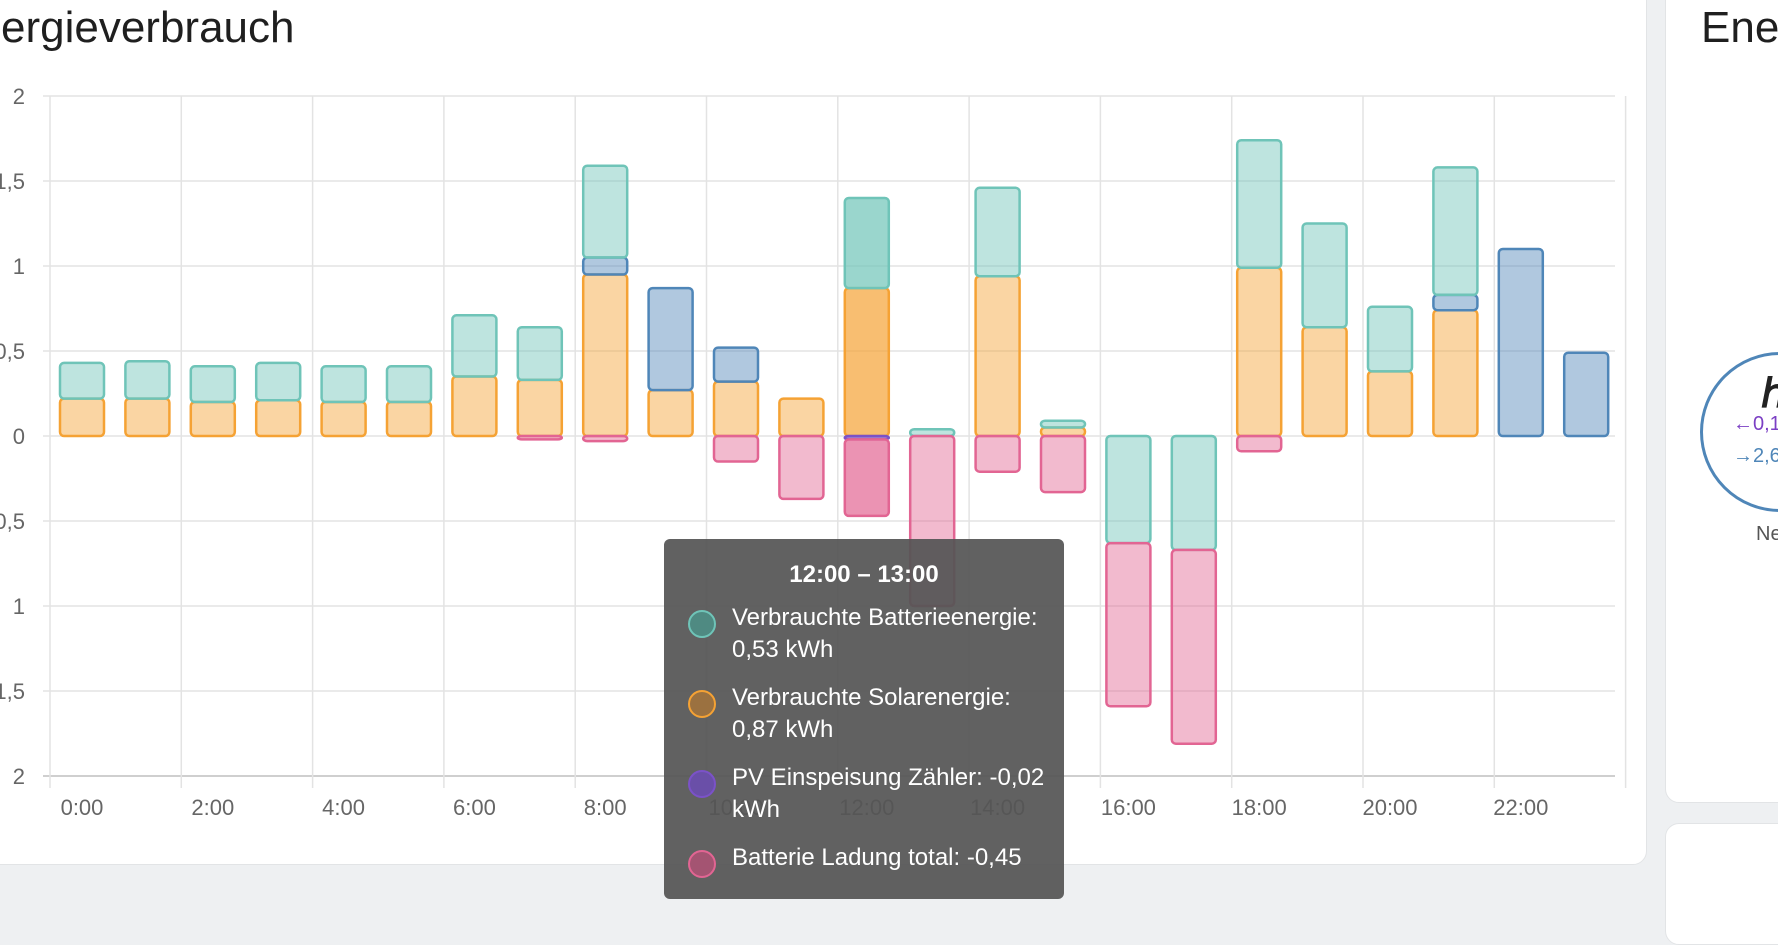  What do you see at coordinates (1755, 424) in the screenshot?
I see `grid-import-value: ←0,1` at bounding box center [1755, 424].